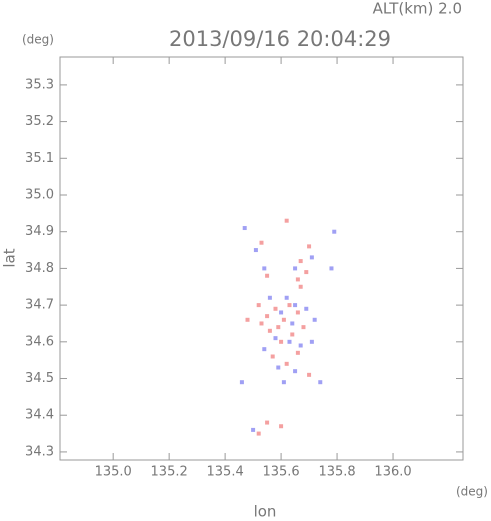  I want to click on y-tick-label: 35.2, so click(39, 121).